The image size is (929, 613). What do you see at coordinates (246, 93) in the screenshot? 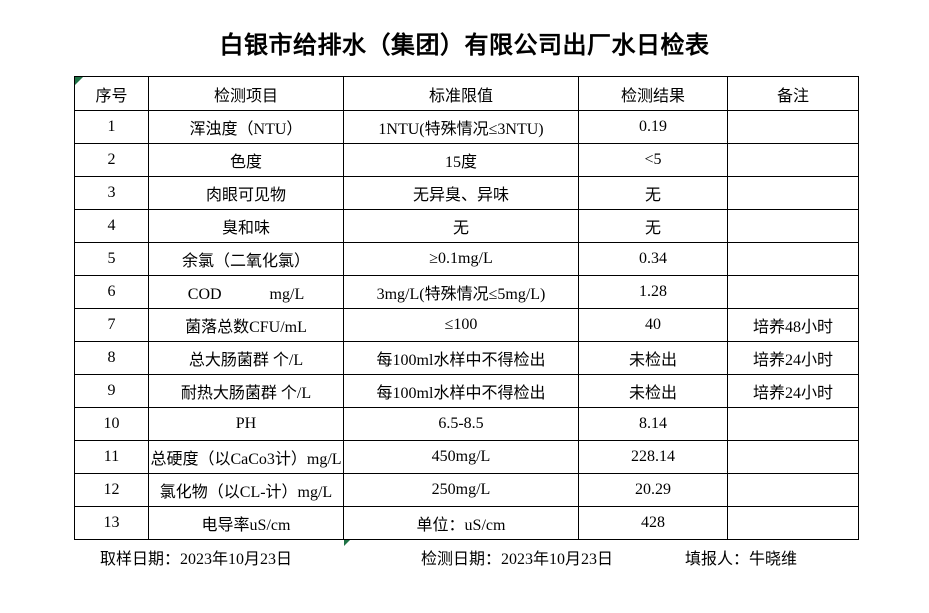
I see `header-cell-item: 检测项目` at bounding box center [246, 93].